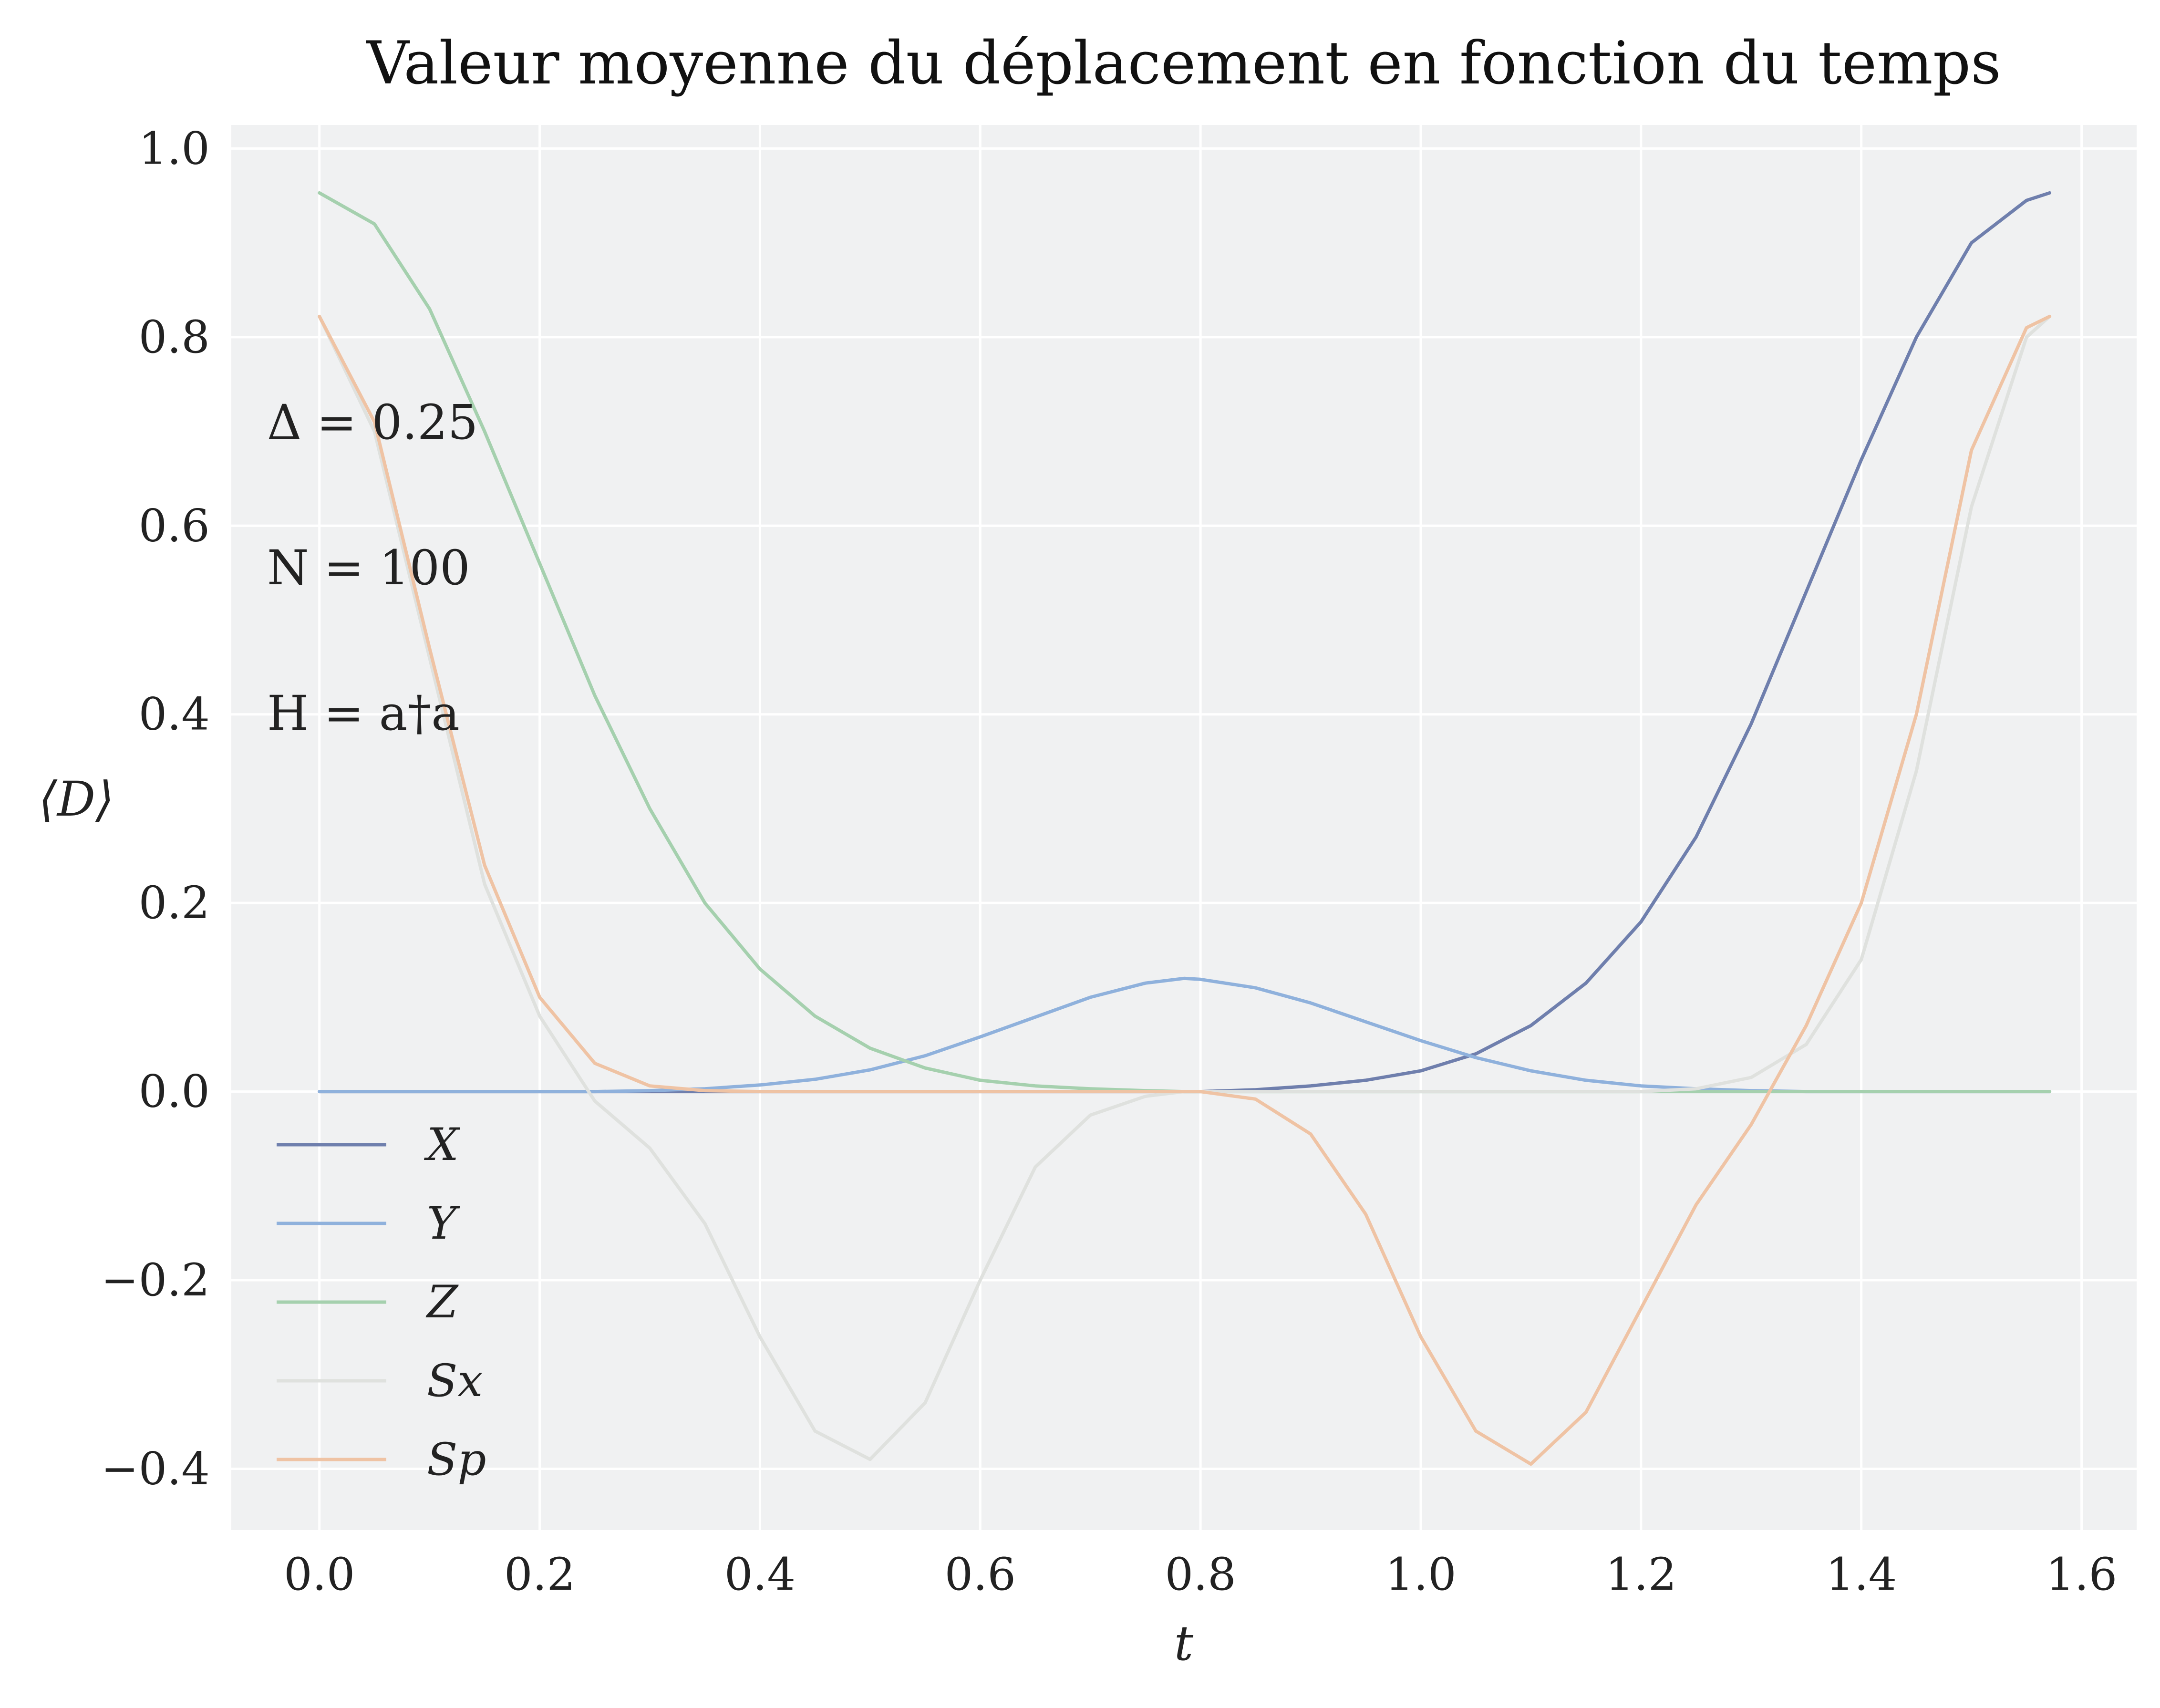 The image size is (2160, 1708). What do you see at coordinates (443, 1145) in the screenshot?
I see `legend-label-x: X` at bounding box center [443, 1145].